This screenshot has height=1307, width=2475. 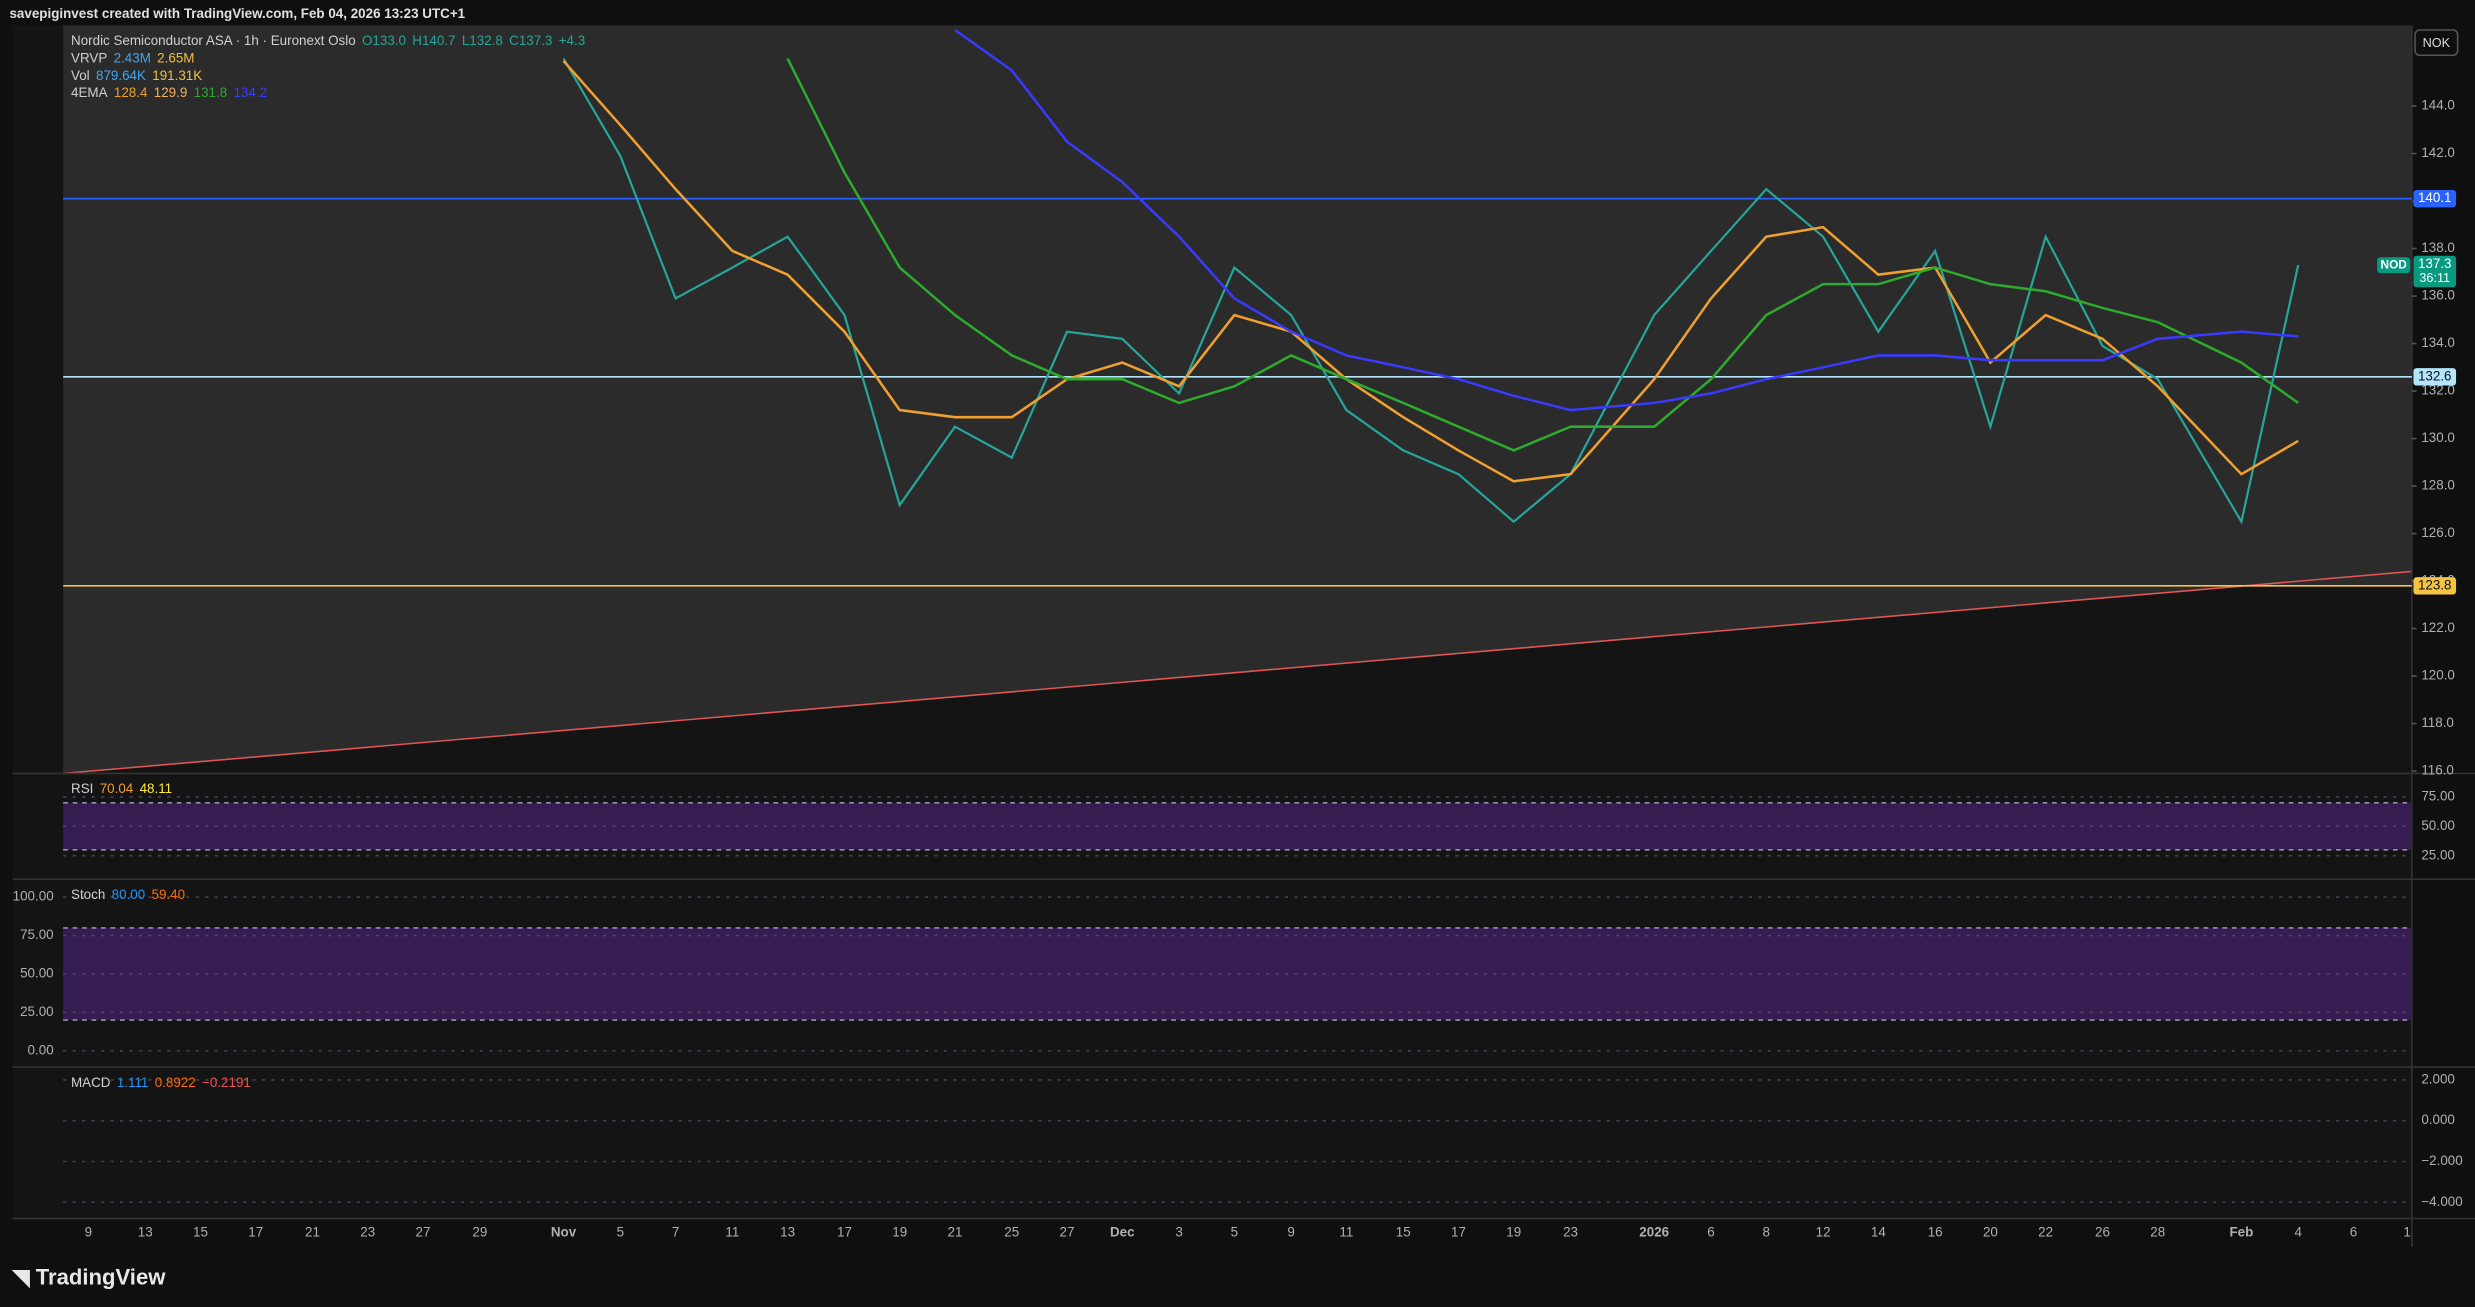 I want to click on x-tick-label: 26, so click(x=2102, y=1231).